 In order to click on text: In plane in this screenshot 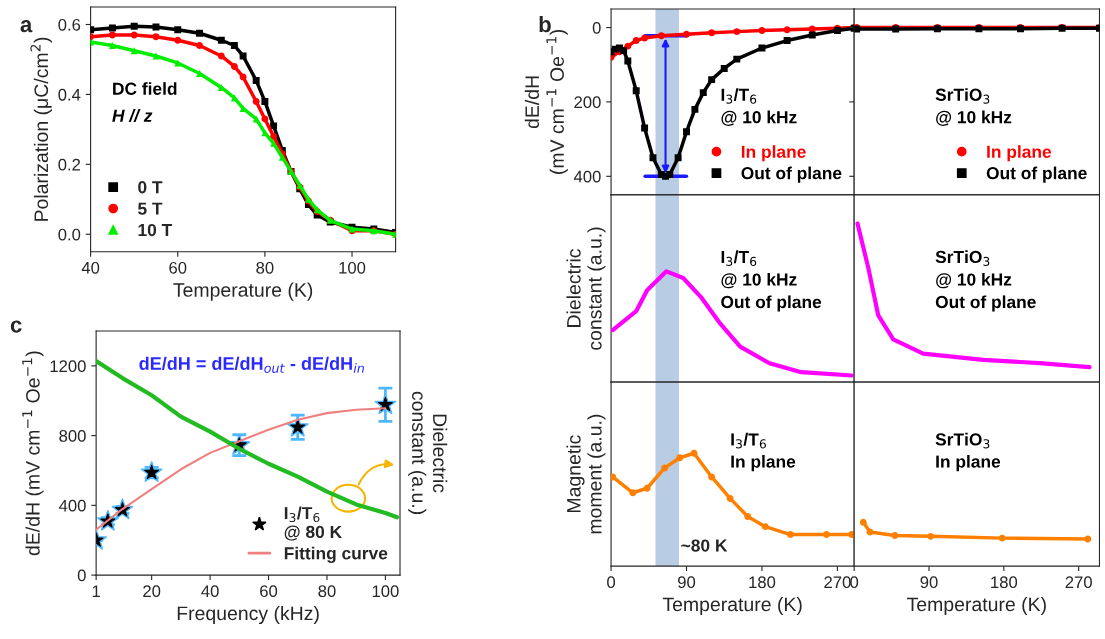, I will do `click(968, 463)`.